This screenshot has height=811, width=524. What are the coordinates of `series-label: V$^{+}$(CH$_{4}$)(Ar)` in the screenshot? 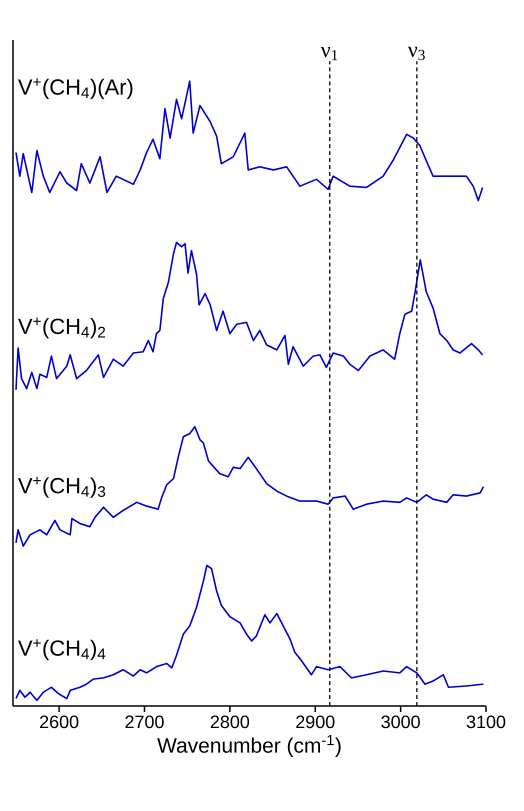 It's located at (75, 89).